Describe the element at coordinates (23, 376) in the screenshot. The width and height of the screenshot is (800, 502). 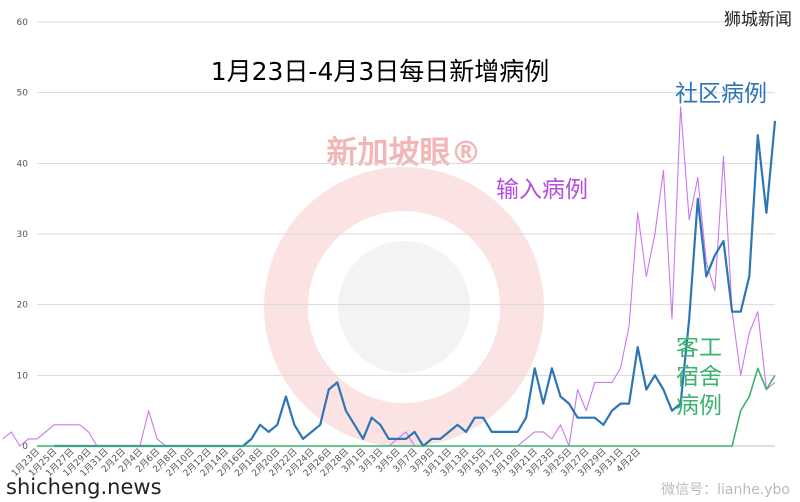
I see `y-tick-label: 10` at that location.